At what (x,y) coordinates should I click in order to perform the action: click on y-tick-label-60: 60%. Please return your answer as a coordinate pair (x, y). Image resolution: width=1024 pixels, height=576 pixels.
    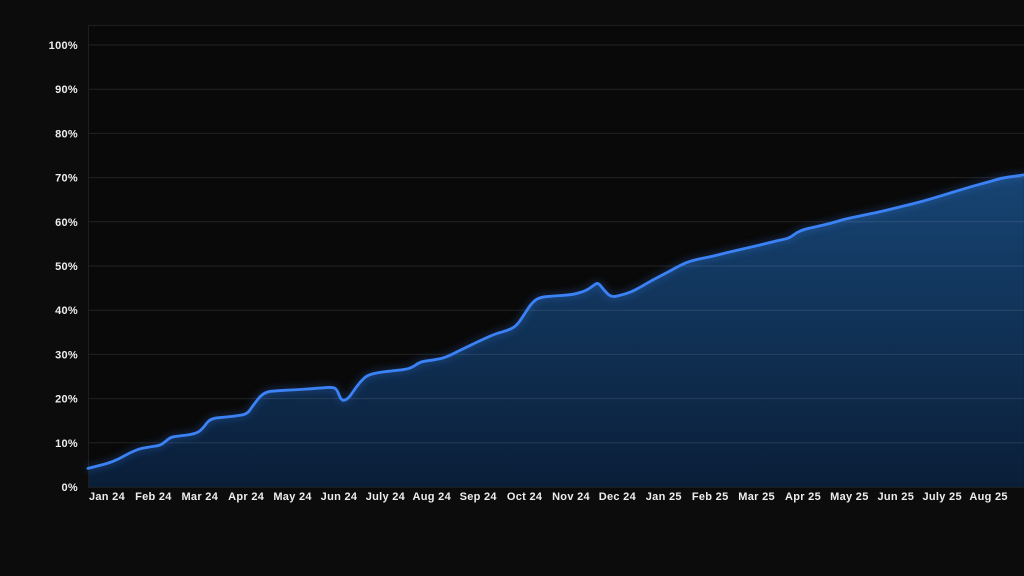
    Looking at the image, I should click on (66, 223).